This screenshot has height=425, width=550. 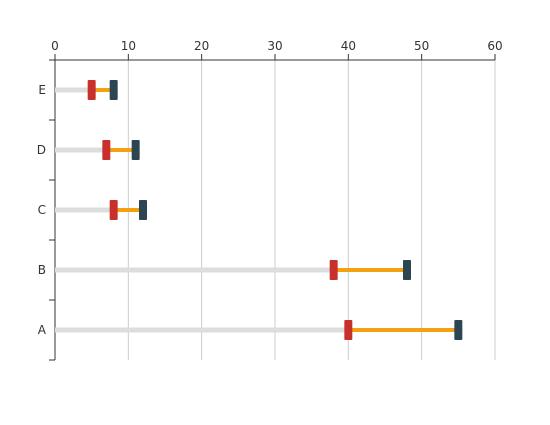 I want to click on start-marker-a, so click(x=348, y=330).